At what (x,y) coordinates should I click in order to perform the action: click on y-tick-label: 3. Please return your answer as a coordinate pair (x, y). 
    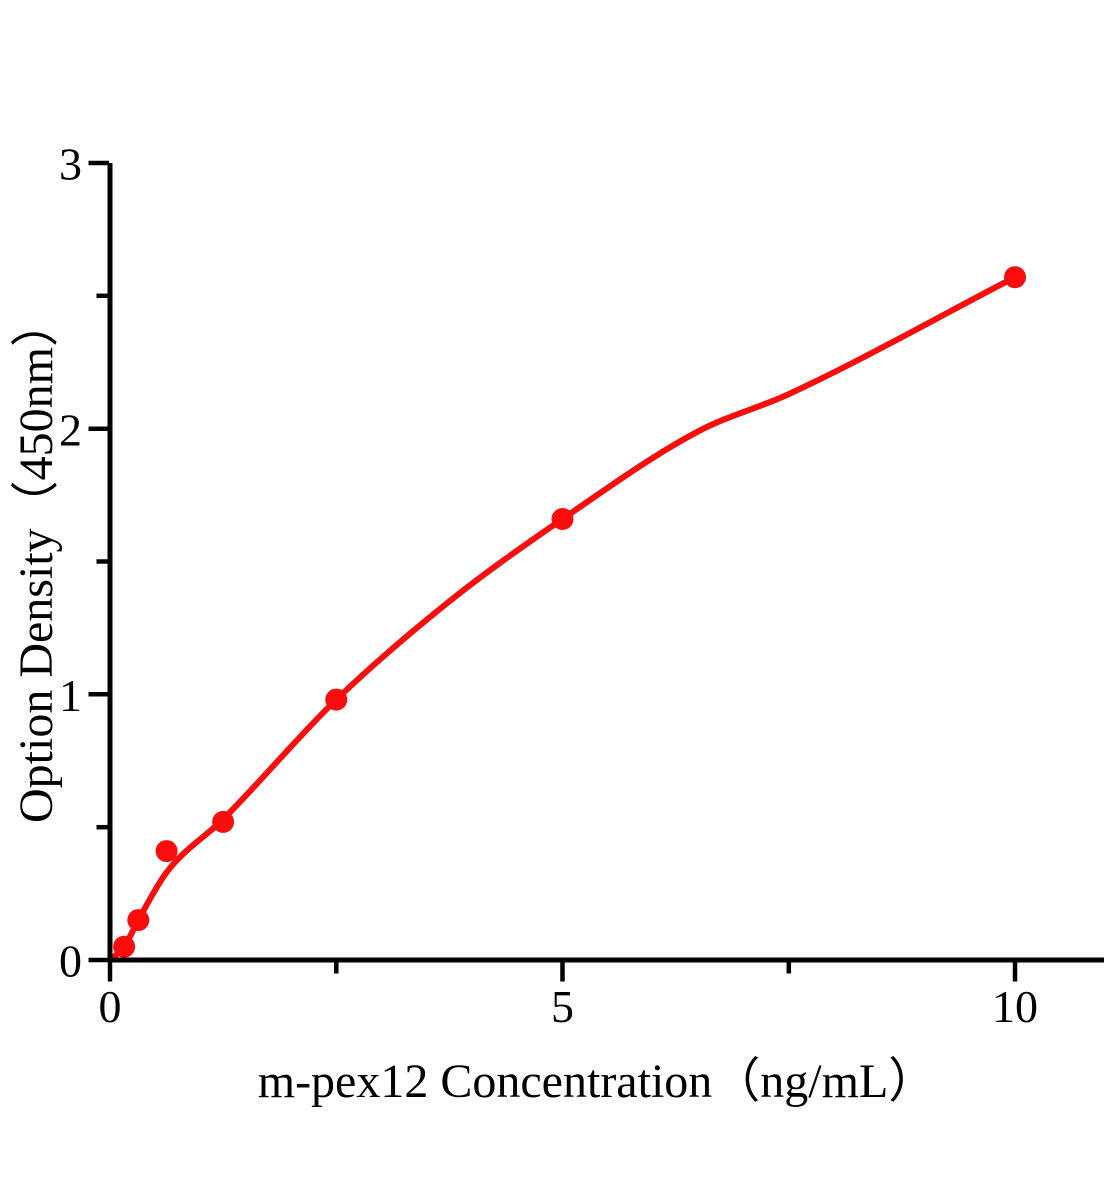
    Looking at the image, I should click on (70, 164).